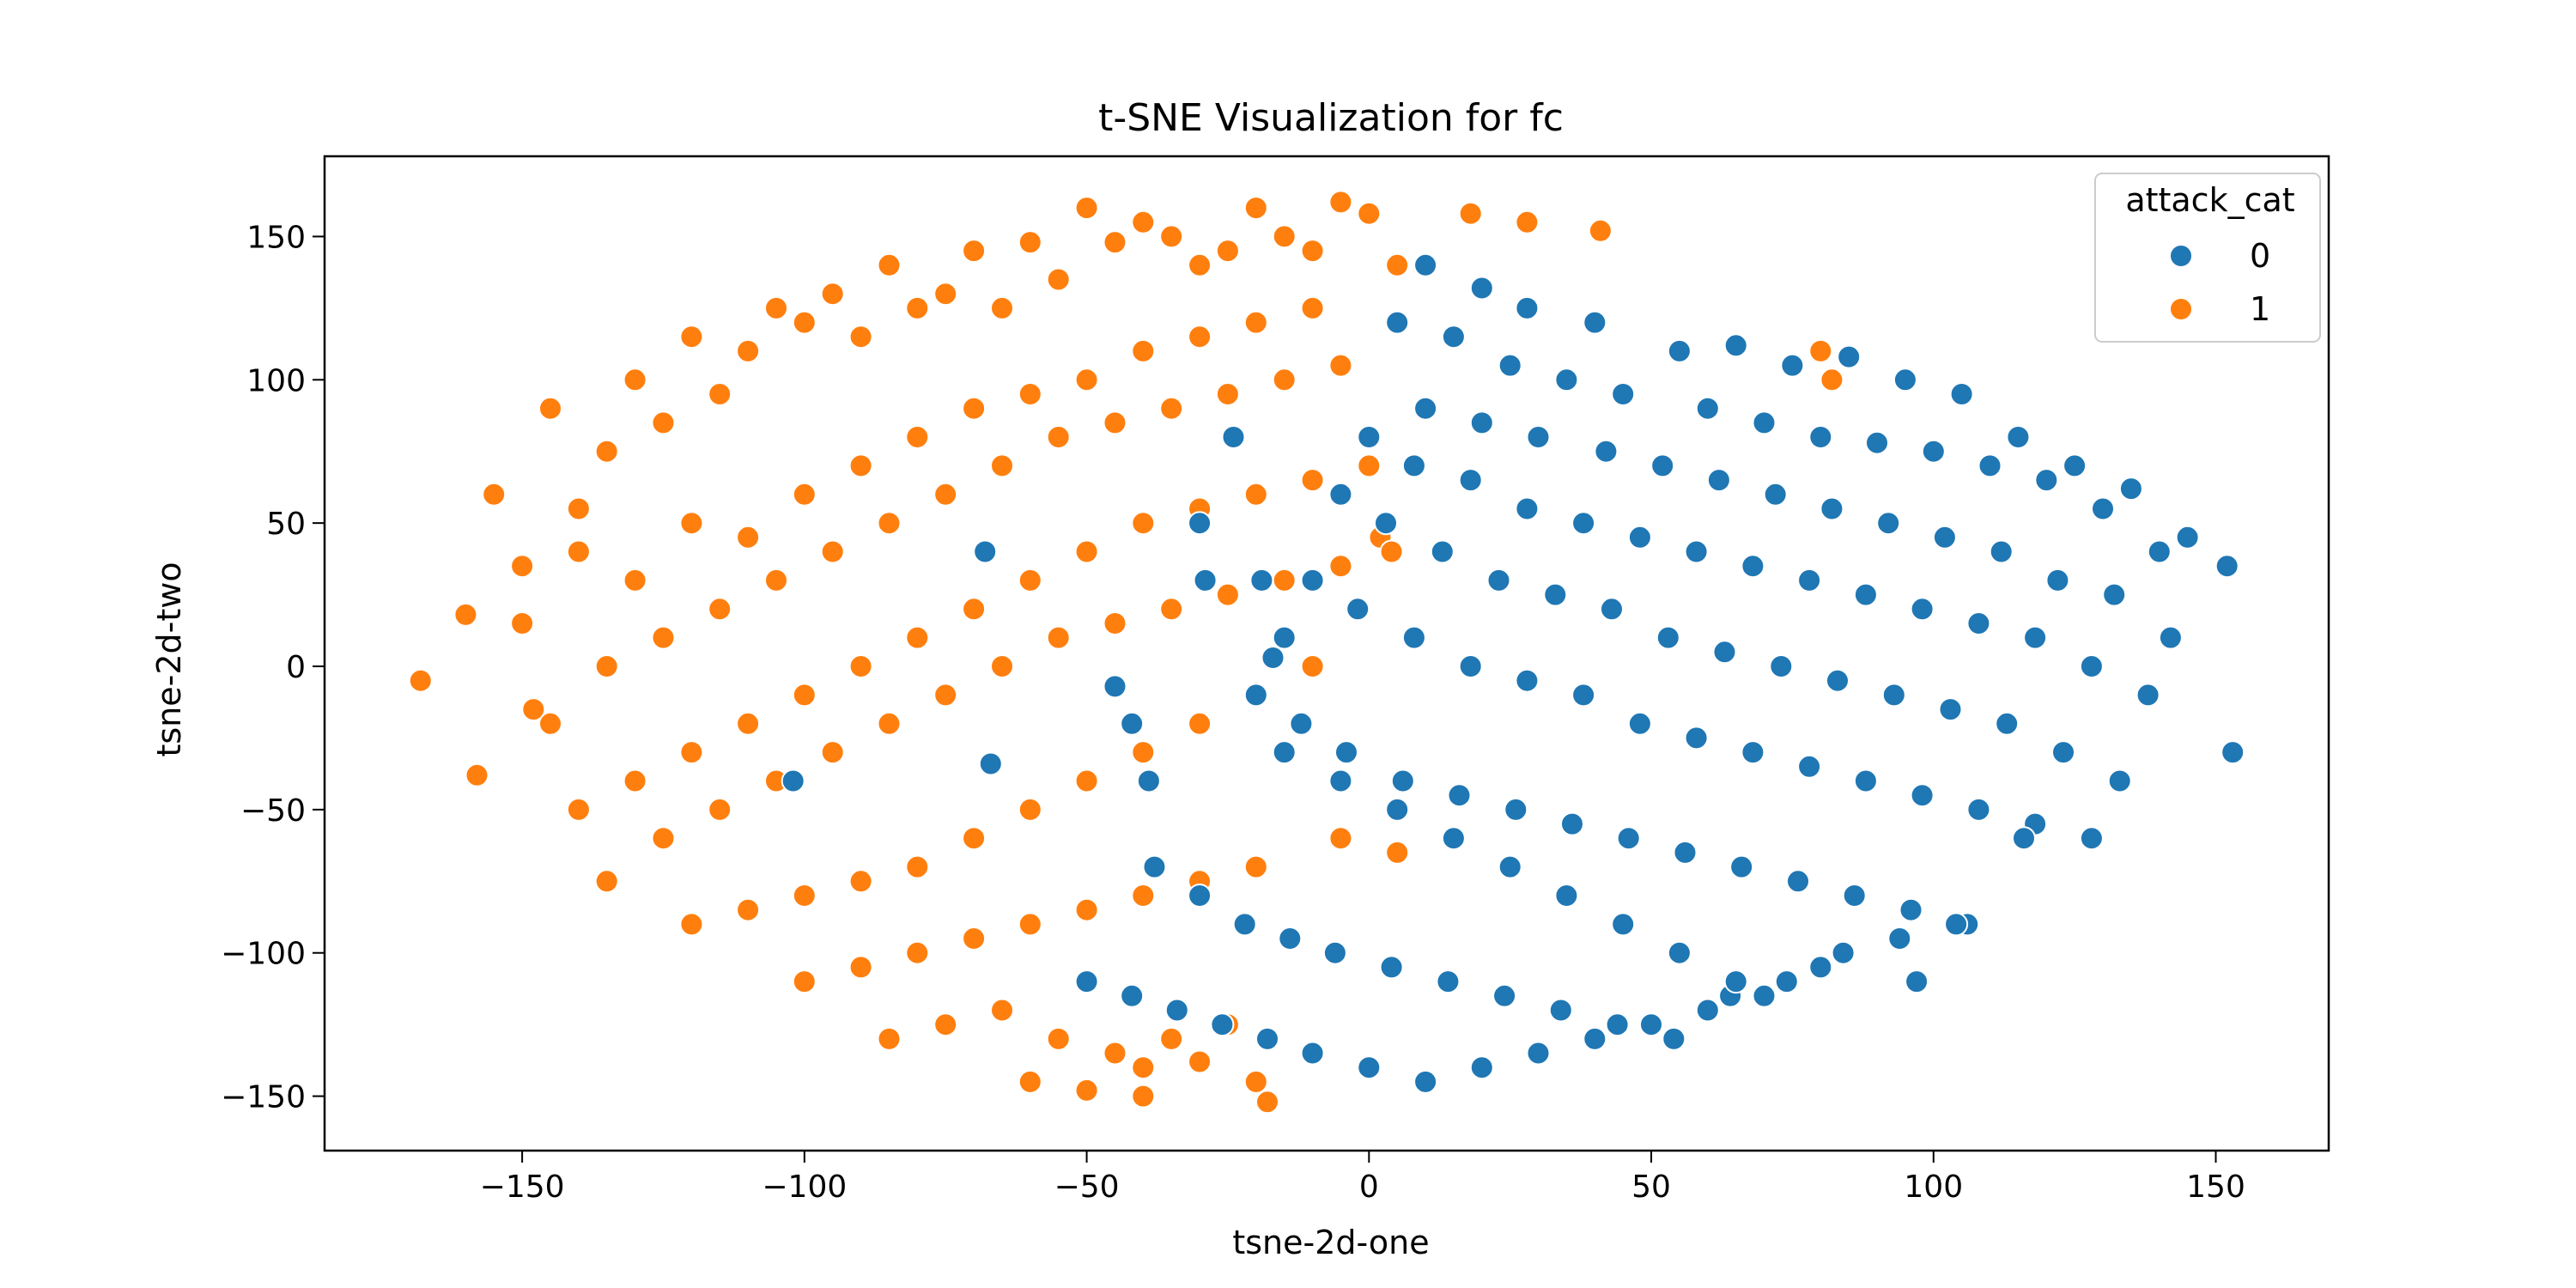  Describe the element at coordinates (273, 811) in the screenshot. I see `y-tick-label: −50` at that location.